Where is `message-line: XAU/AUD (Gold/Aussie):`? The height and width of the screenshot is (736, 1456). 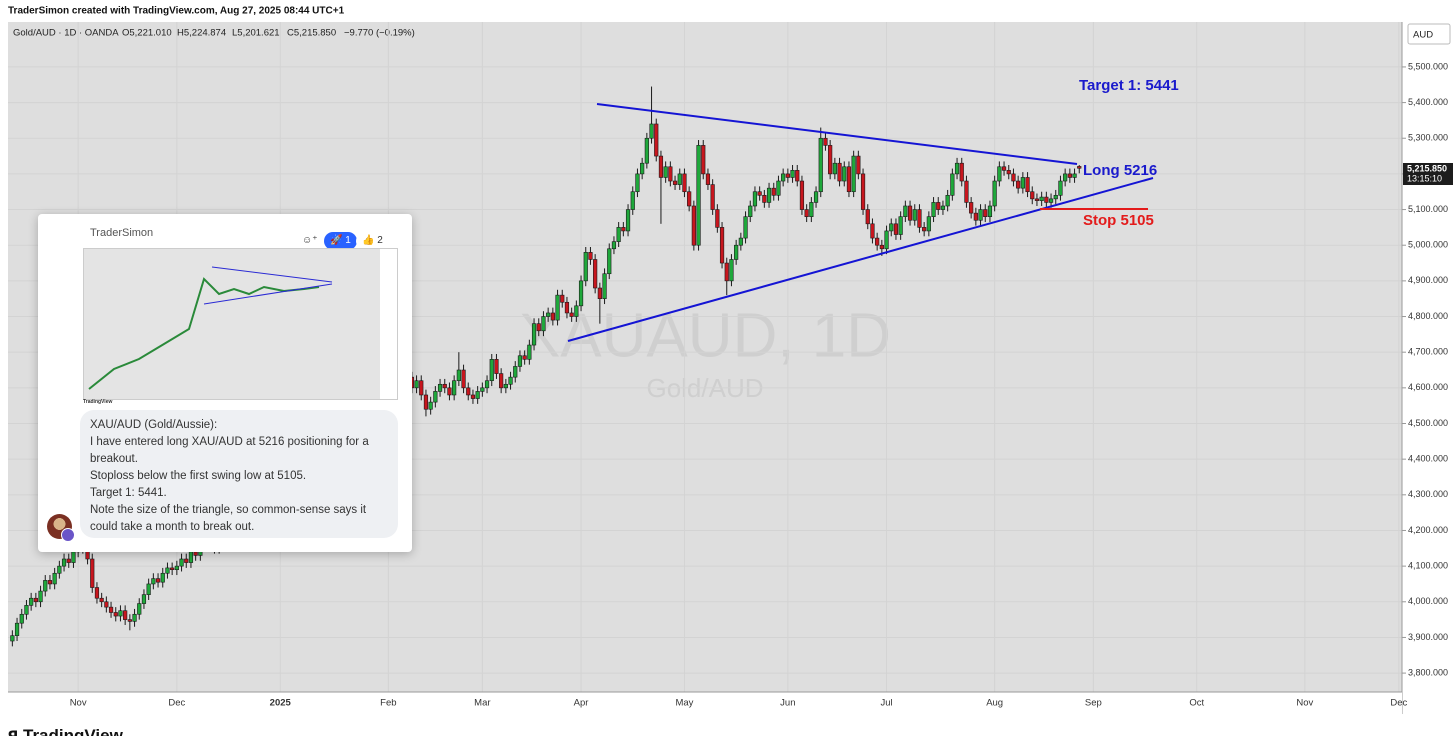
message-line: XAU/AUD (Gold/Aussie): is located at coordinates (154, 425).